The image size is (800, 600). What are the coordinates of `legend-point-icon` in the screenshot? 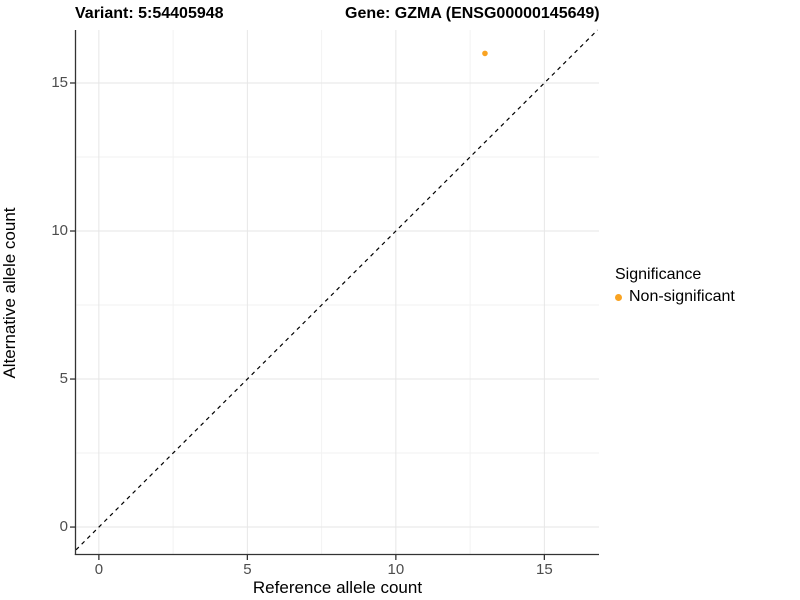 It's located at (618, 297).